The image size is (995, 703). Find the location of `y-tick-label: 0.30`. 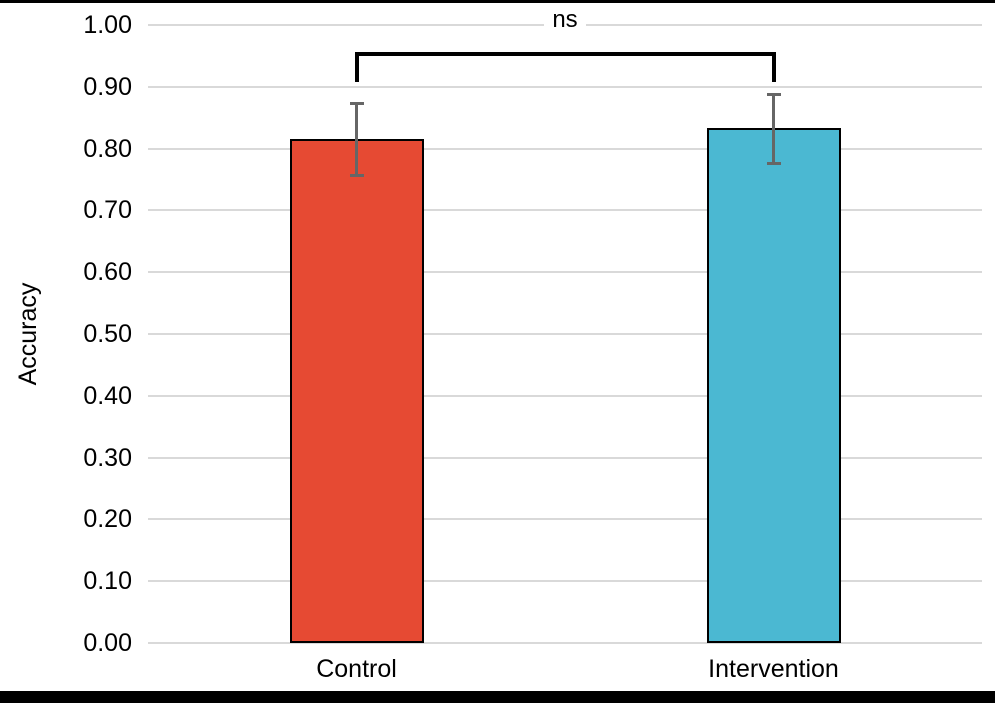

y-tick-label: 0.30 is located at coordinates (107, 457).